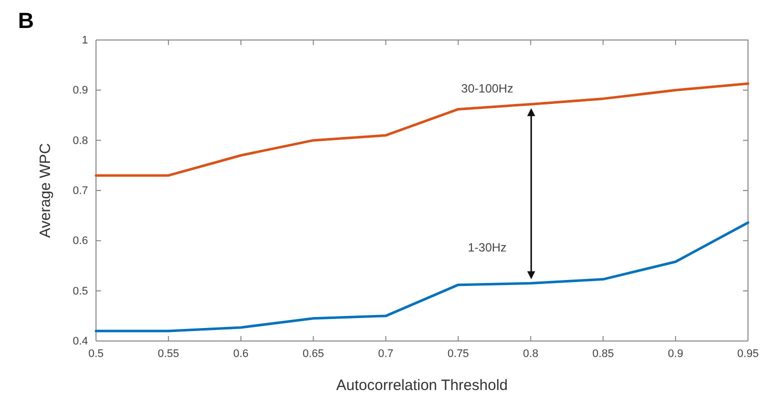 The height and width of the screenshot is (400, 768). I want to click on series-label: 30-100Hz, so click(487, 88).